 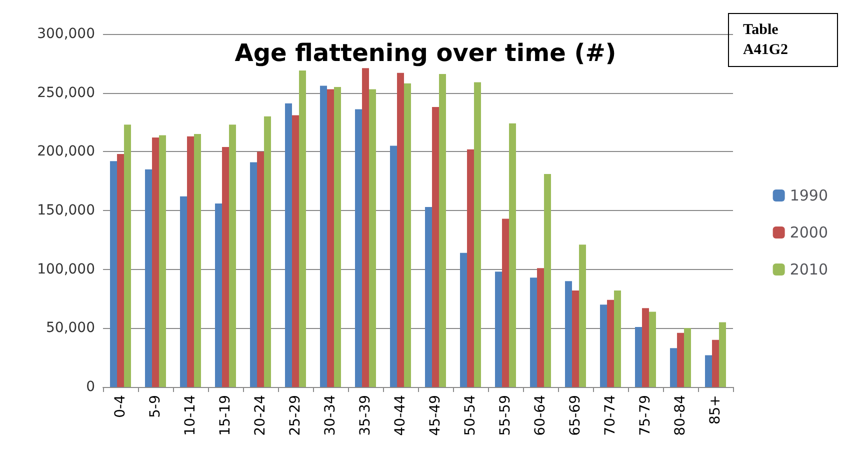 I want to click on x-tick-label: 30-34, so click(x=330, y=415).